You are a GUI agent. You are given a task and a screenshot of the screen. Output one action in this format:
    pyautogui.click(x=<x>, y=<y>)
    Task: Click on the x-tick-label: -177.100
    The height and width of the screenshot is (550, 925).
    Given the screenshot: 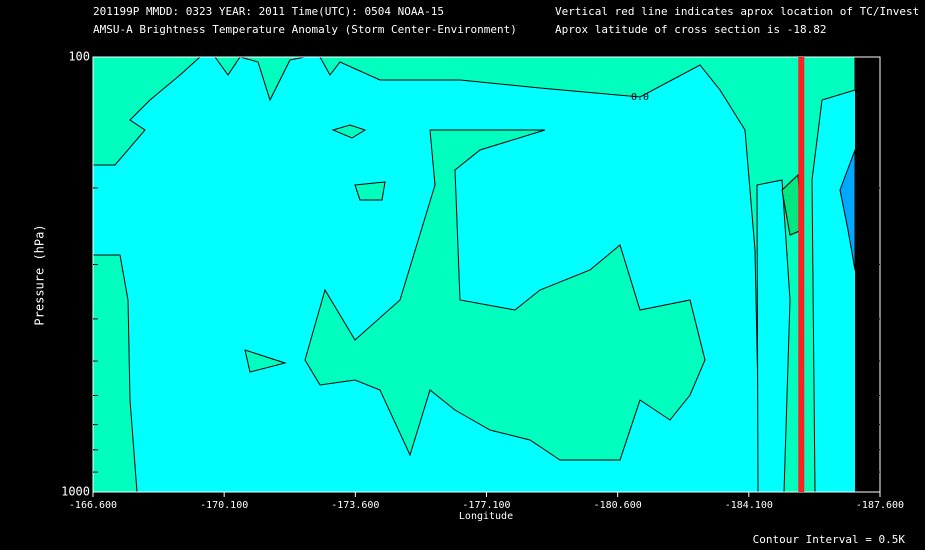 What is the action you would take?
    pyautogui.click(x=486, y=505)
    